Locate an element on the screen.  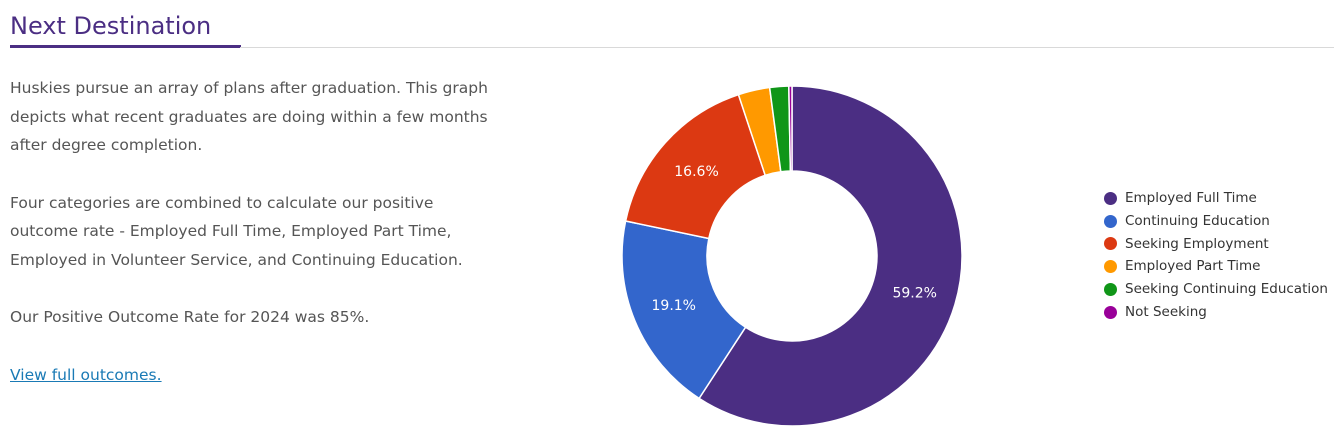
legend-label: Not Seeking is located at coordinates (1166, 311).